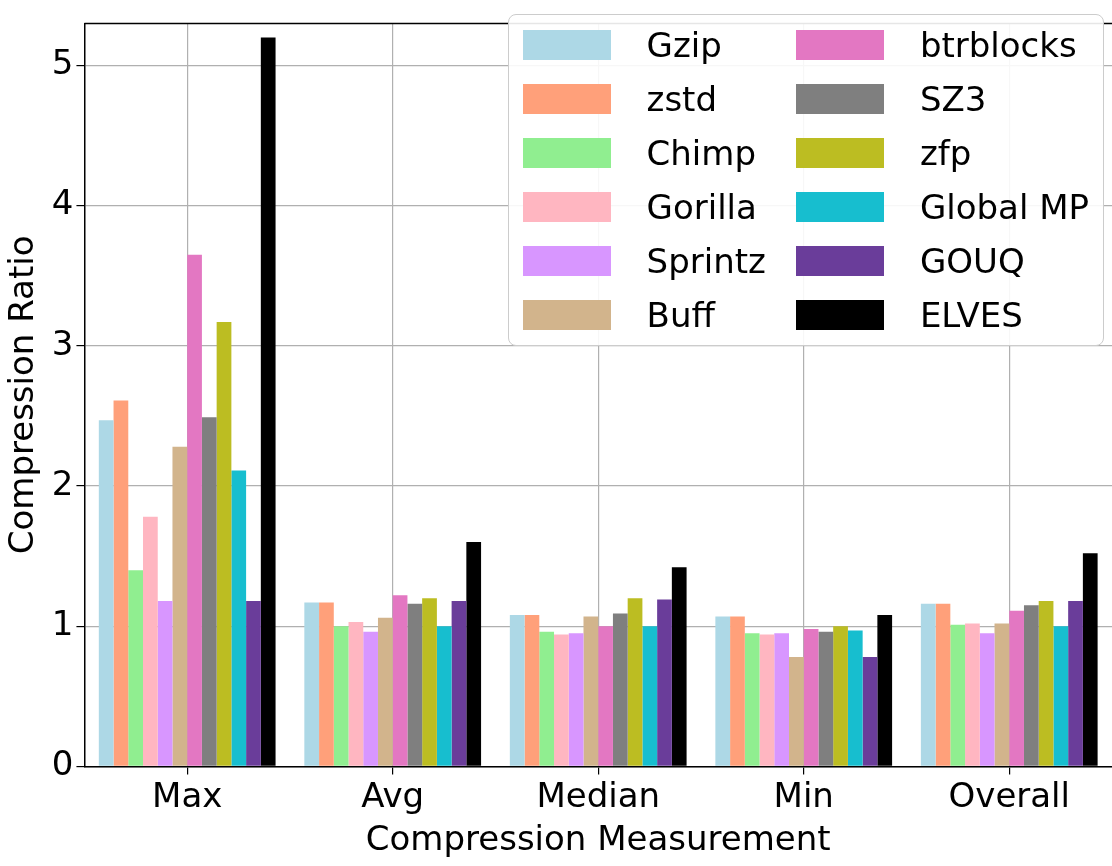 This screenshot has width=1112, height=866. I want to click on y-tick-label: 2, so click(62, 482).